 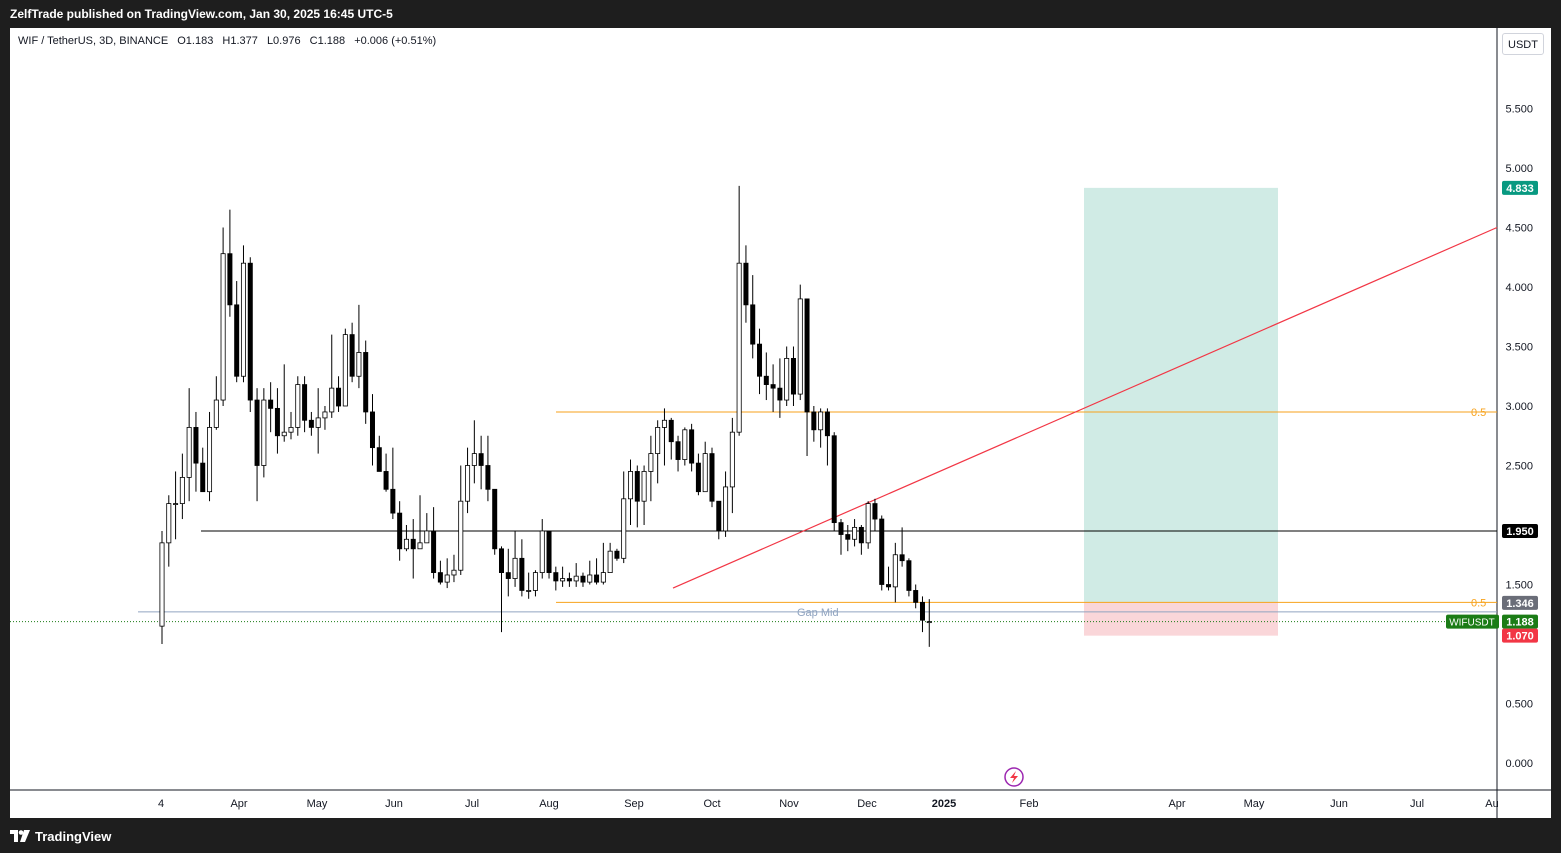 What do you see at coordinates (1520, 604) in the screenshot?
I see `entry-price-text: 1.346` at bounding box center [1520, 604].